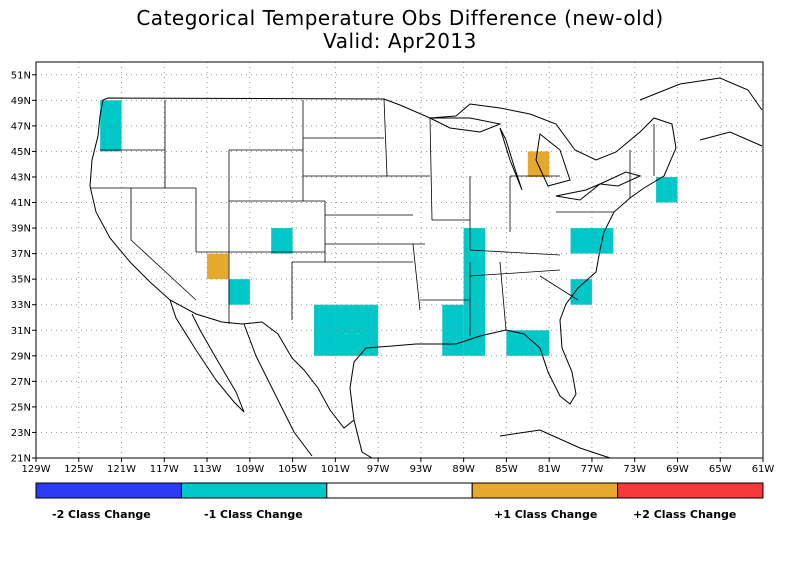 This screenshot has width=800, height=568. What do you see at coordinates (506, 469) in the screenshot?
I see `x-tick-label-11: 85W` at bounding box center [506, 469].